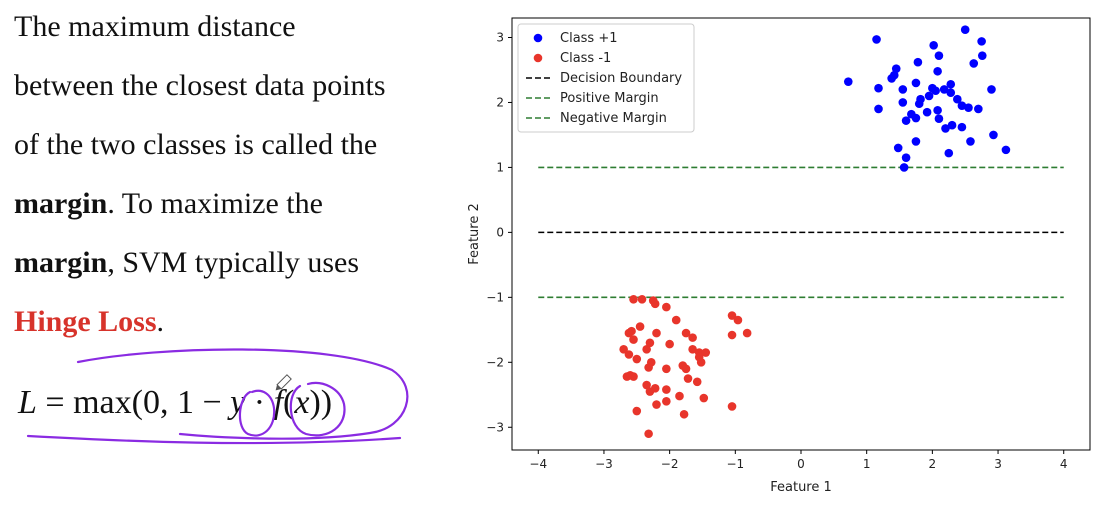 This screenshot has height=512, width=1105. What do you see at coordinates (495, 427) in the screenshot?
I see `y-tick-label: −3` at bounding box center [495, 427].